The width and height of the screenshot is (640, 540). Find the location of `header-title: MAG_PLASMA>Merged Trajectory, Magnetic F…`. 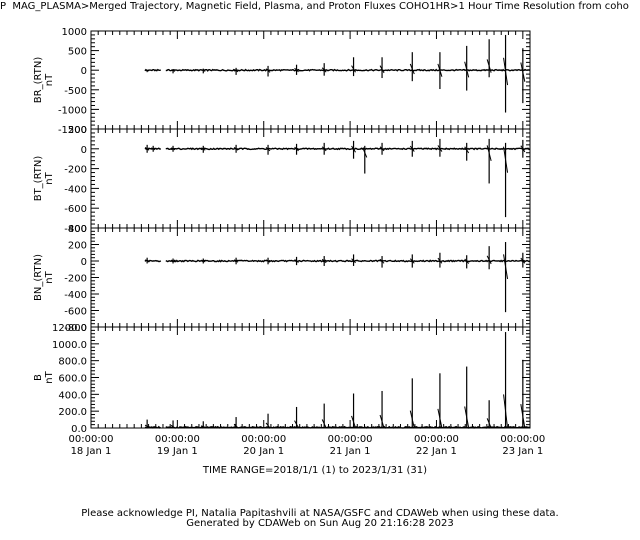

header-title: MAG_PLASMA>Merged Trajectory, Magnetic F… is located at coordinates (320, 6).